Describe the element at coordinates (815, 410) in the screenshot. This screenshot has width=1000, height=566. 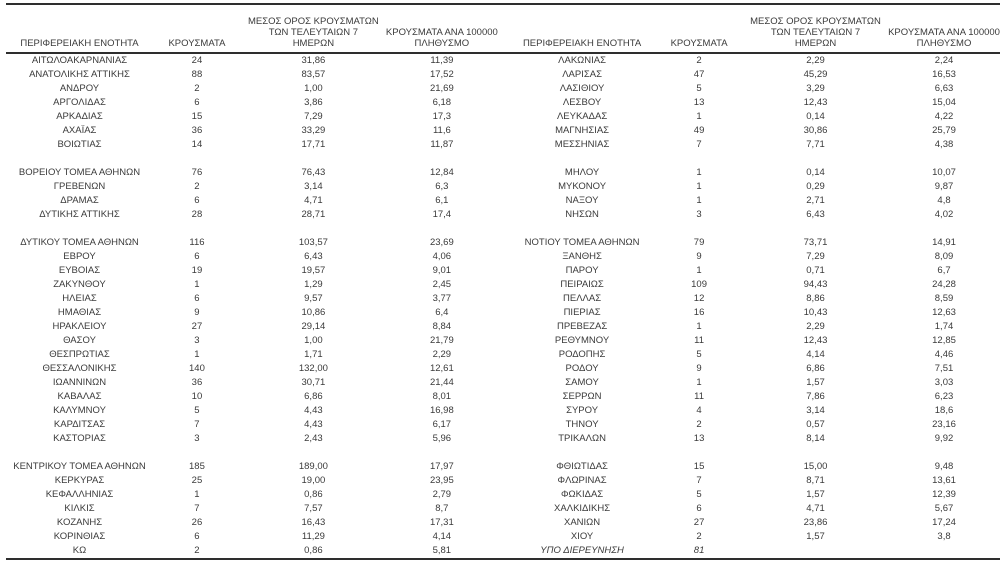
I see `avg7-cell: 3,14` at that location.